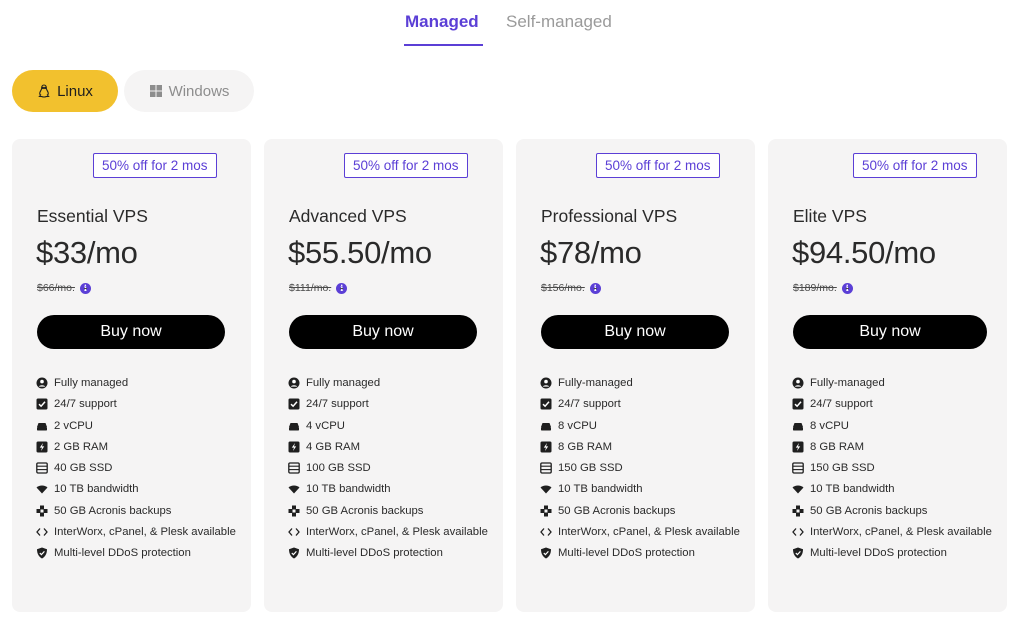 This screenshot has height=627, width=1024. Describe the element at coordinates (310, 288) in the screenshot. I see `original-price-text: $111/mo.` at that location.